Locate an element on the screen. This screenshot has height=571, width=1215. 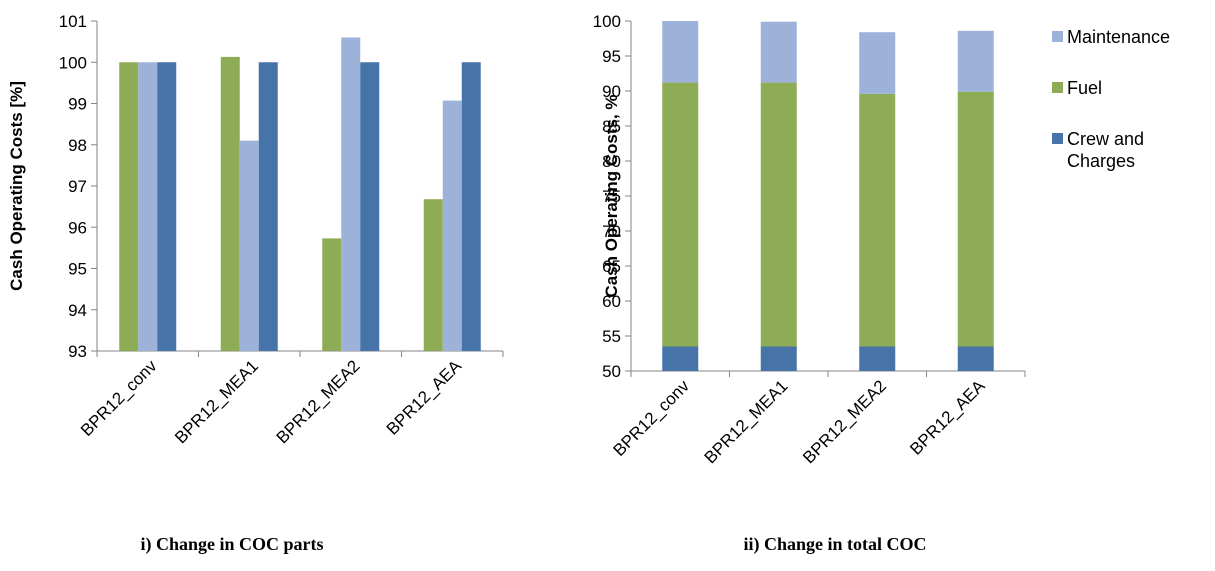
y-tick-label: 80 is located at coordinates (611, 161).